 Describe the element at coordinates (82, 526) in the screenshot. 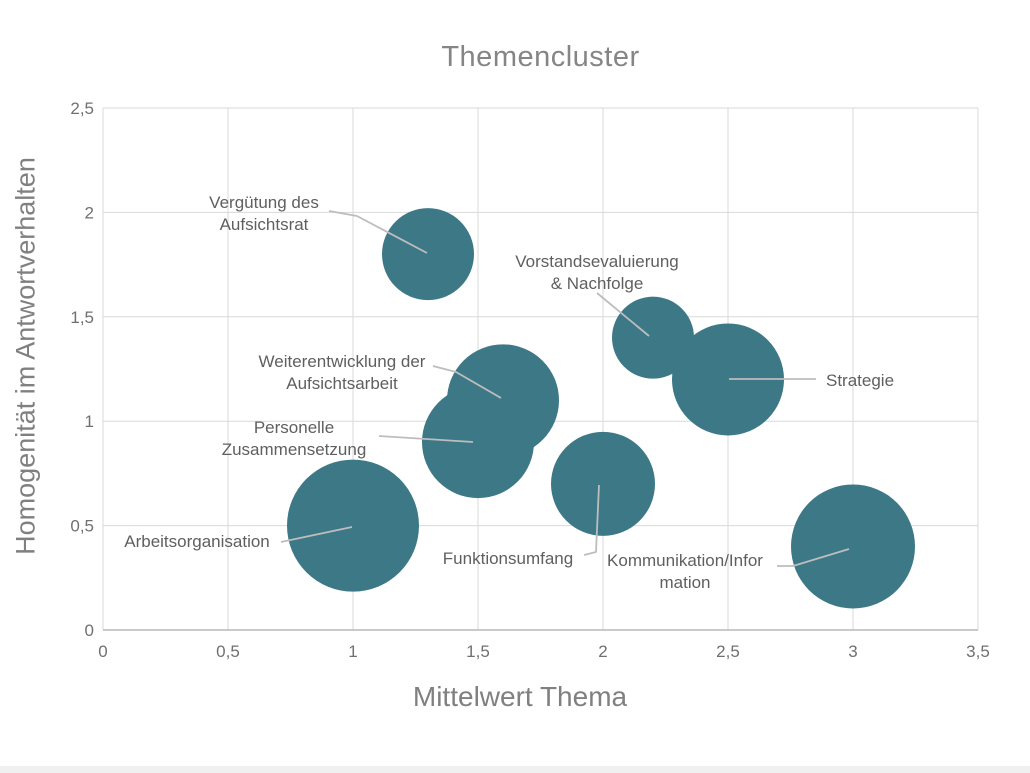

I see `y-tick-label: 0,5` at that location.